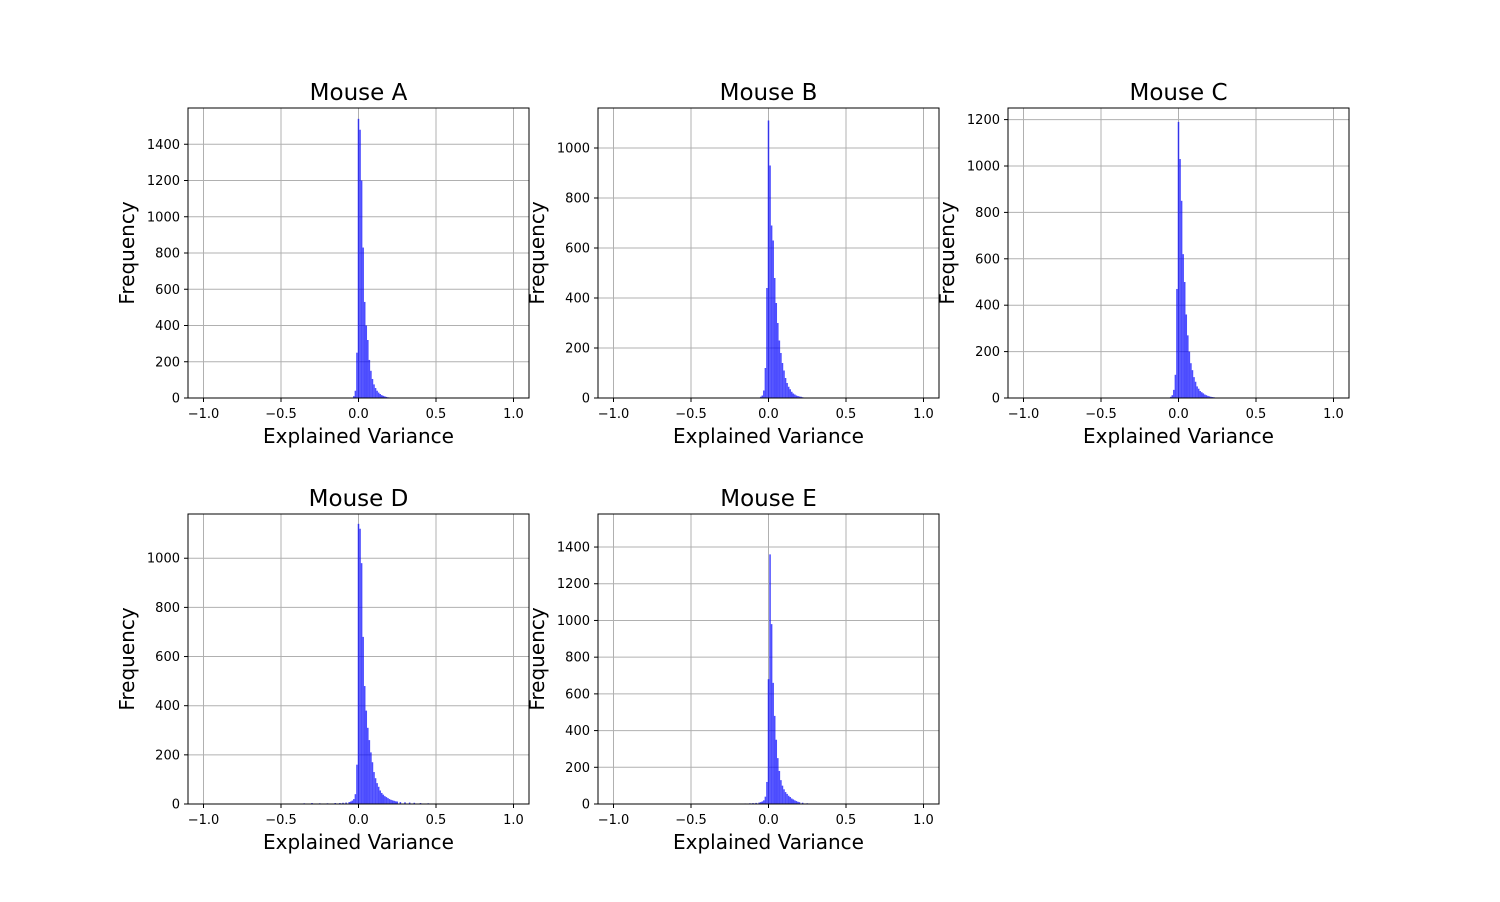 Image resolution: width=1500 pixels, height=902 pixels. I want to click on panel-title: Mouse B, so click(769, 93).